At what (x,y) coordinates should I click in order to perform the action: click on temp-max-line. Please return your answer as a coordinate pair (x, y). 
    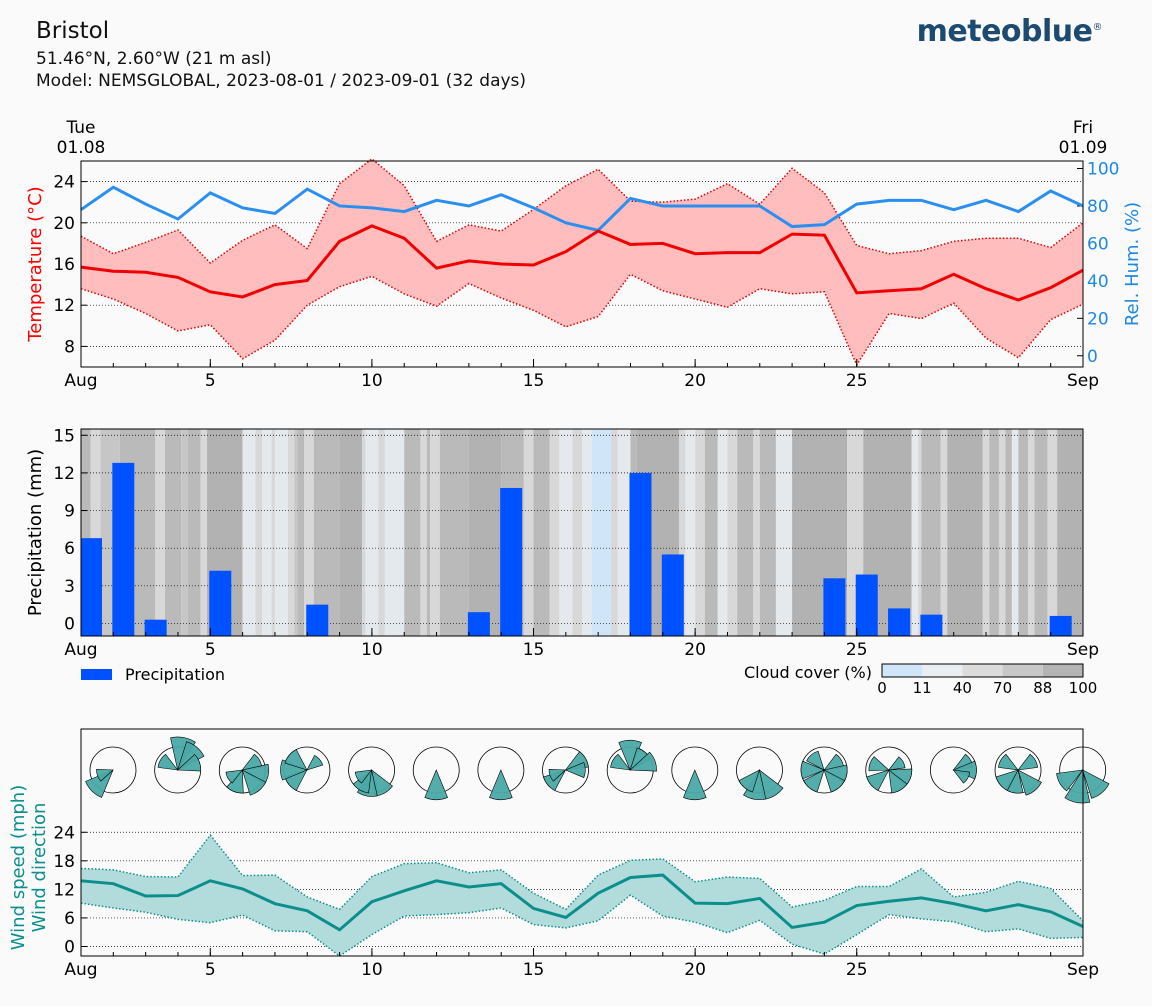
    Looking at the image, I should click on (582, 210).